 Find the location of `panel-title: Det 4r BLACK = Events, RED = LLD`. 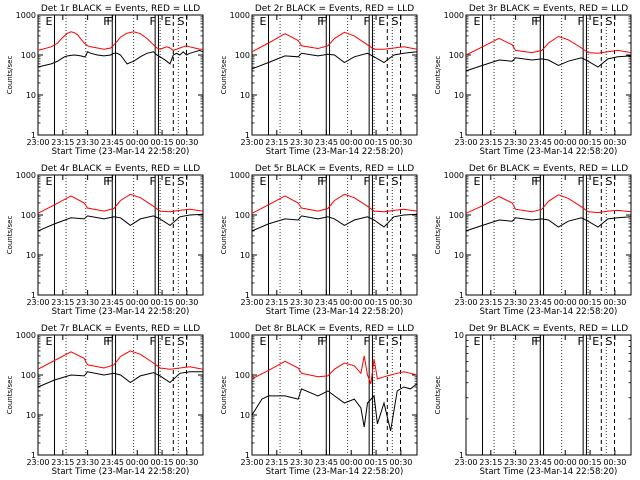

panel-title: Det 4r BLACK = Events, RED = LLD is located at coordinates (120, 169).